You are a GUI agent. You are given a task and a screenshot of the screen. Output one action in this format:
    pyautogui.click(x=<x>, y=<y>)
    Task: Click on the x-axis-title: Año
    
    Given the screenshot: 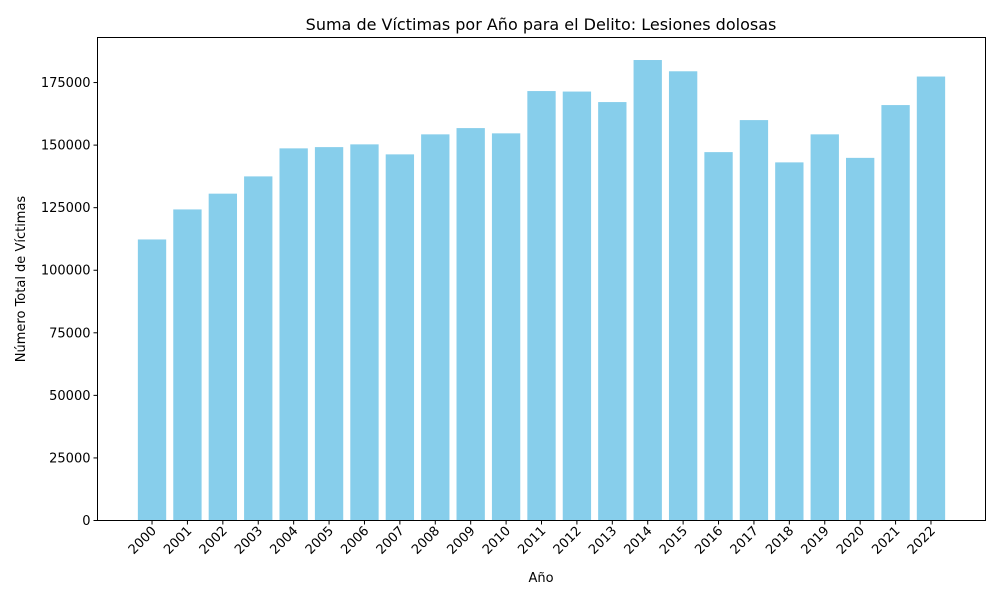 What is the action you would take?
    pyautogui.click(x=540, y=578)
    